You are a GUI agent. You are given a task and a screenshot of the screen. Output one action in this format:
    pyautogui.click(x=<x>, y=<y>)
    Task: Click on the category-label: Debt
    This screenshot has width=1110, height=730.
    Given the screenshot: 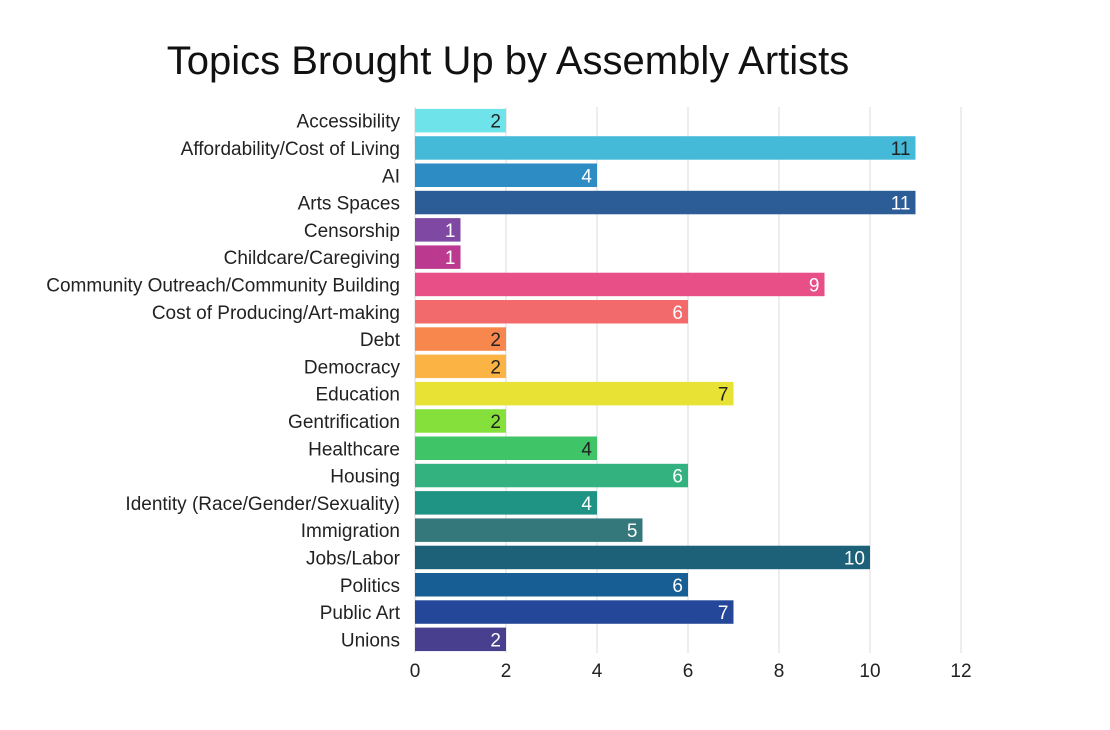 What is the action you would take?
    pyautogui.click(x=380, y=340)
    